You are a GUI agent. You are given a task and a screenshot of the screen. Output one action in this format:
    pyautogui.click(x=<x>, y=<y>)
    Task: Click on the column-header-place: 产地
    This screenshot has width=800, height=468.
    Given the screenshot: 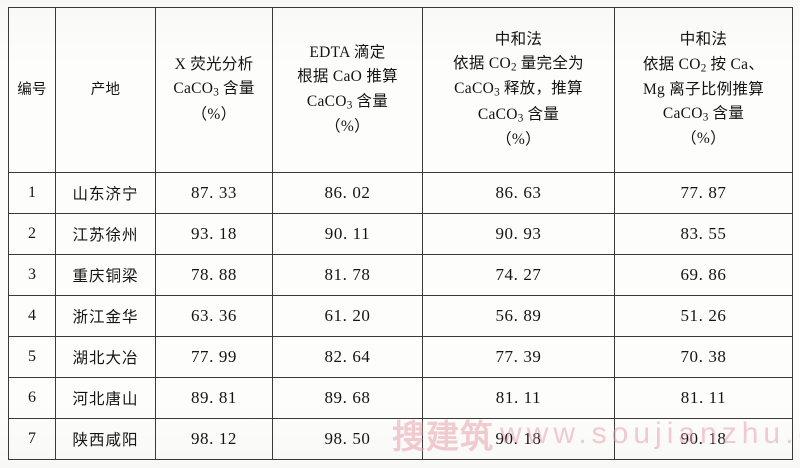 What is the action you would take?
    pyautogui.click(x=105, y=90)
    